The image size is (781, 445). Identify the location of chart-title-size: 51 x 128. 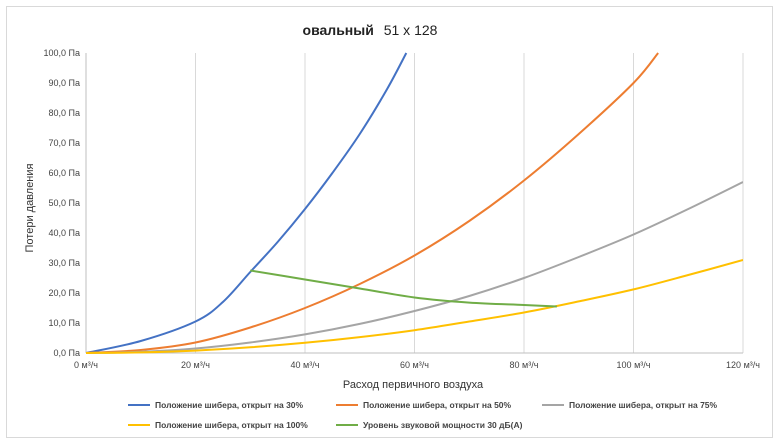
(411, 30).